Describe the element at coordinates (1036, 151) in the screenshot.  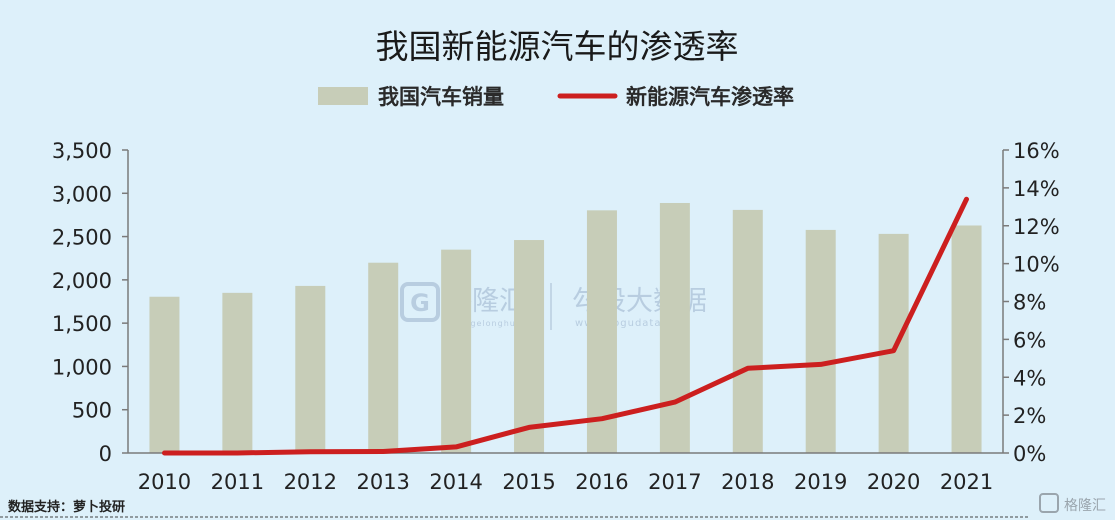
I see `right-tick-label: 16%` at that location.